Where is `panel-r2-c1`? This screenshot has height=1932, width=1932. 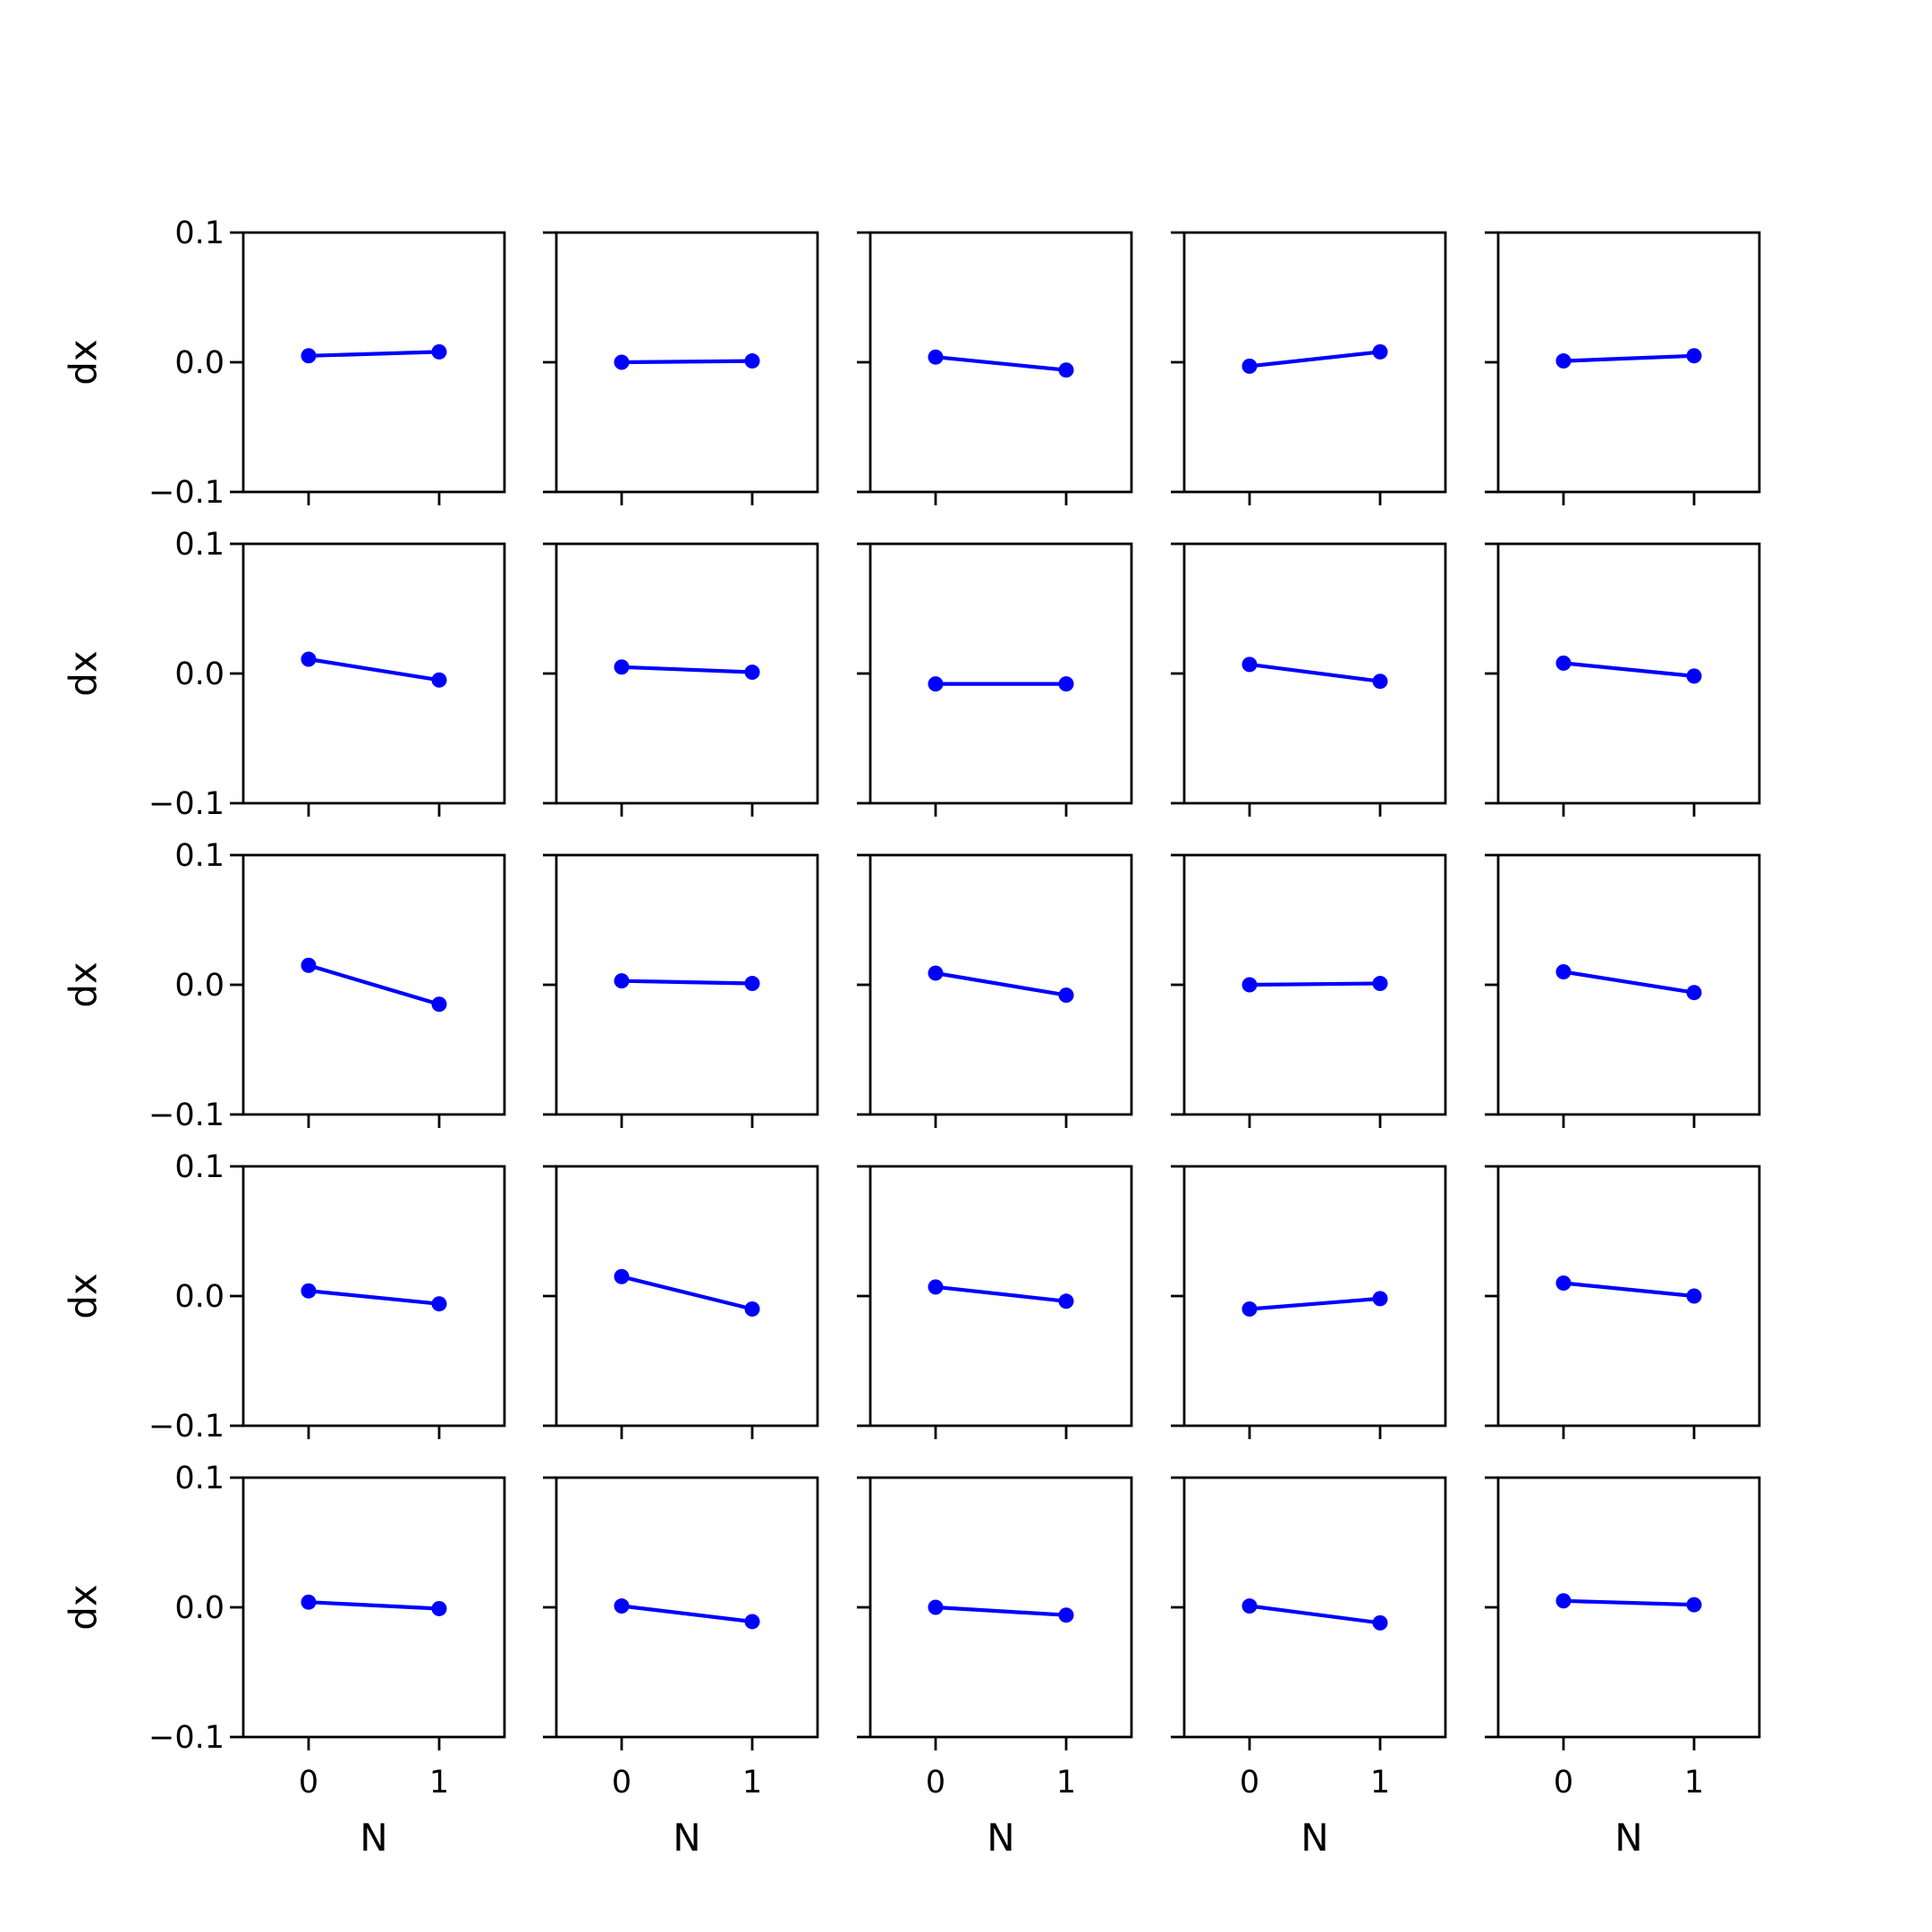 panel-r2-c1 is located at coordinates (681, 990).